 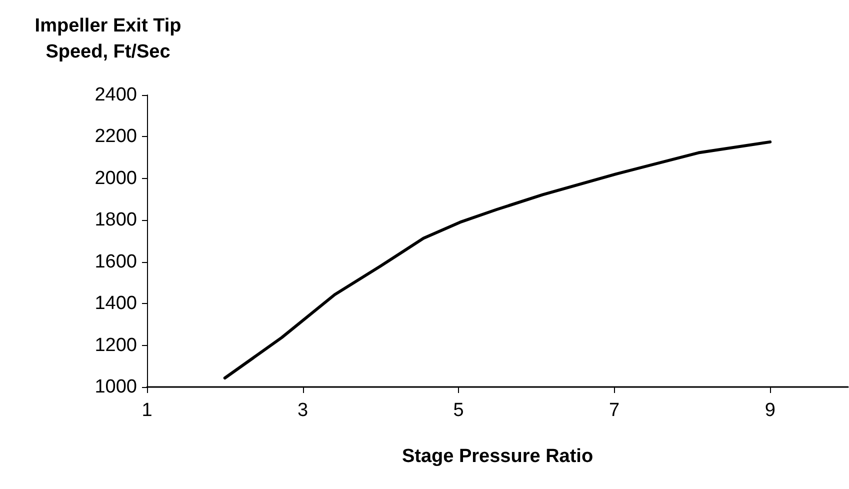 What do you see at coordinates (115, 220) in the screenshot?
I see `y-tick-label: 1800` at bounding box center [115, 220].